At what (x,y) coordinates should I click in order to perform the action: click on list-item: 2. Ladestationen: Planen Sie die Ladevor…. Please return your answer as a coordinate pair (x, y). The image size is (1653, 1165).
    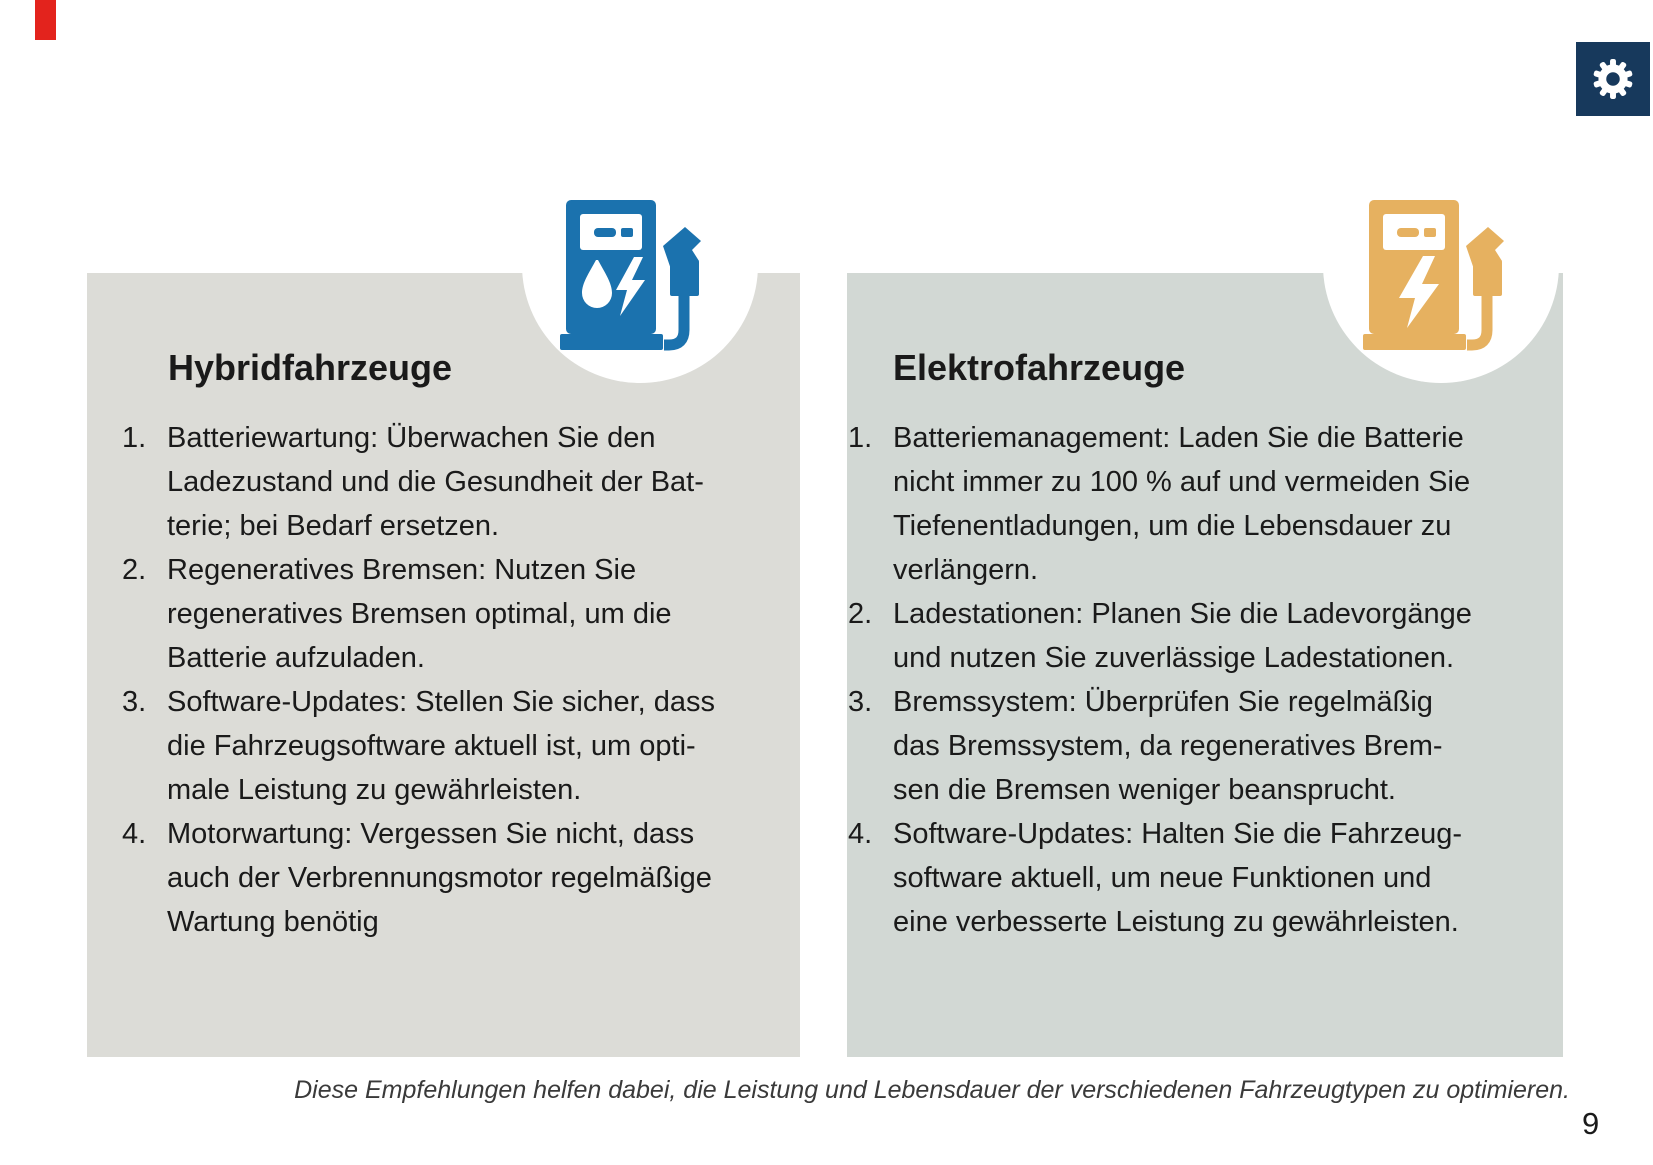
    Looking at the image, I should click on (1198, 636).